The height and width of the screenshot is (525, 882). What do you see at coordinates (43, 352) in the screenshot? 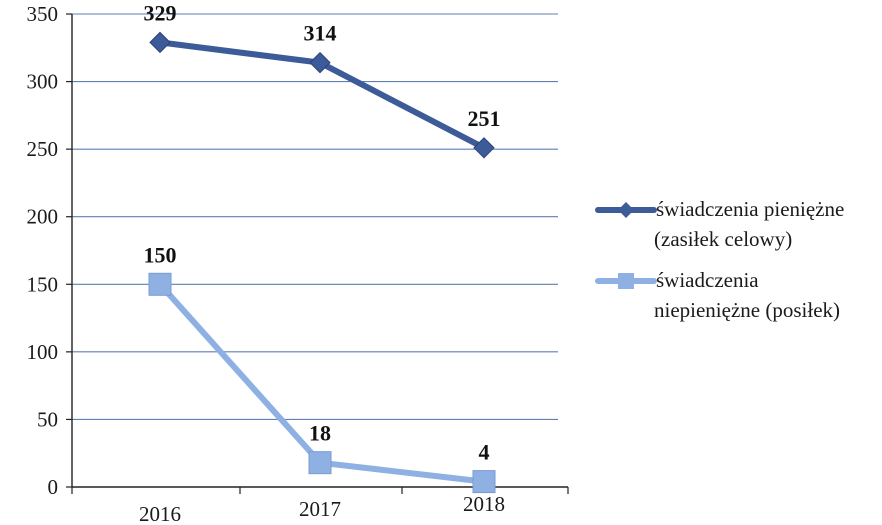
I see `y-tick-label: 100` at bounding box center [43, 352].